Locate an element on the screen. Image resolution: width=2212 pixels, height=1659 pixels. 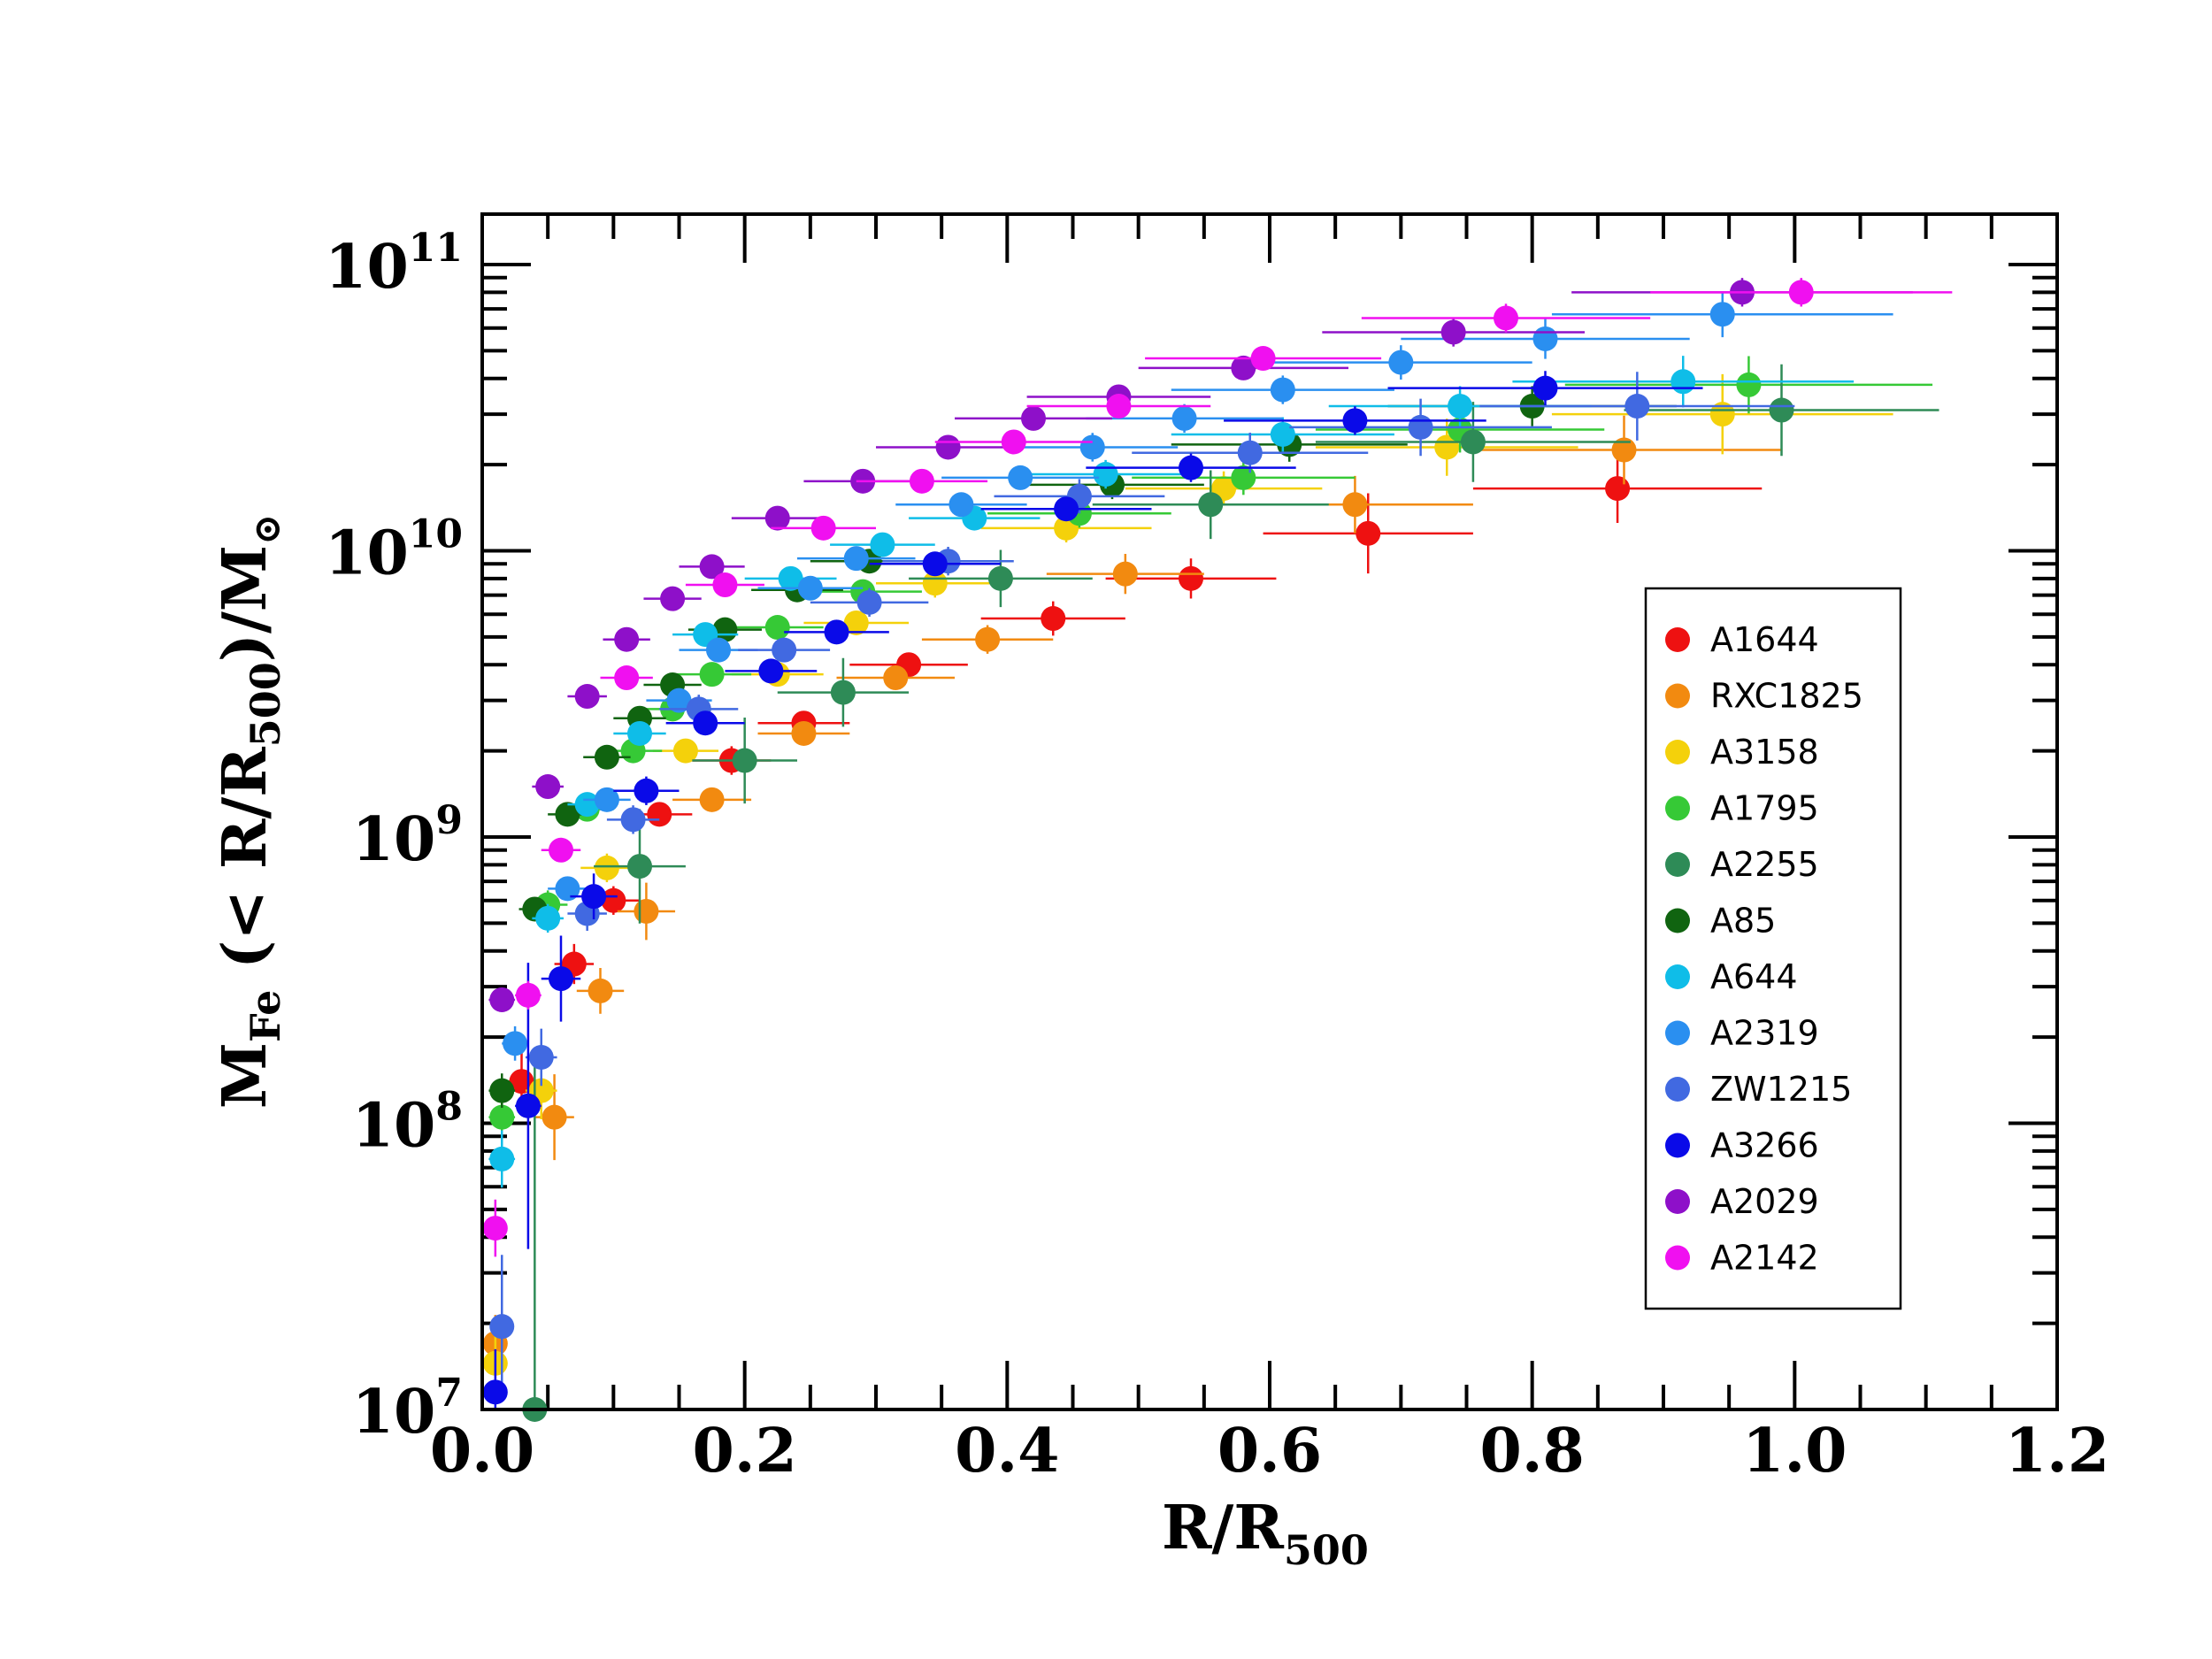
x-tick-label: 0.0 is located at coordinates (482, 1451).